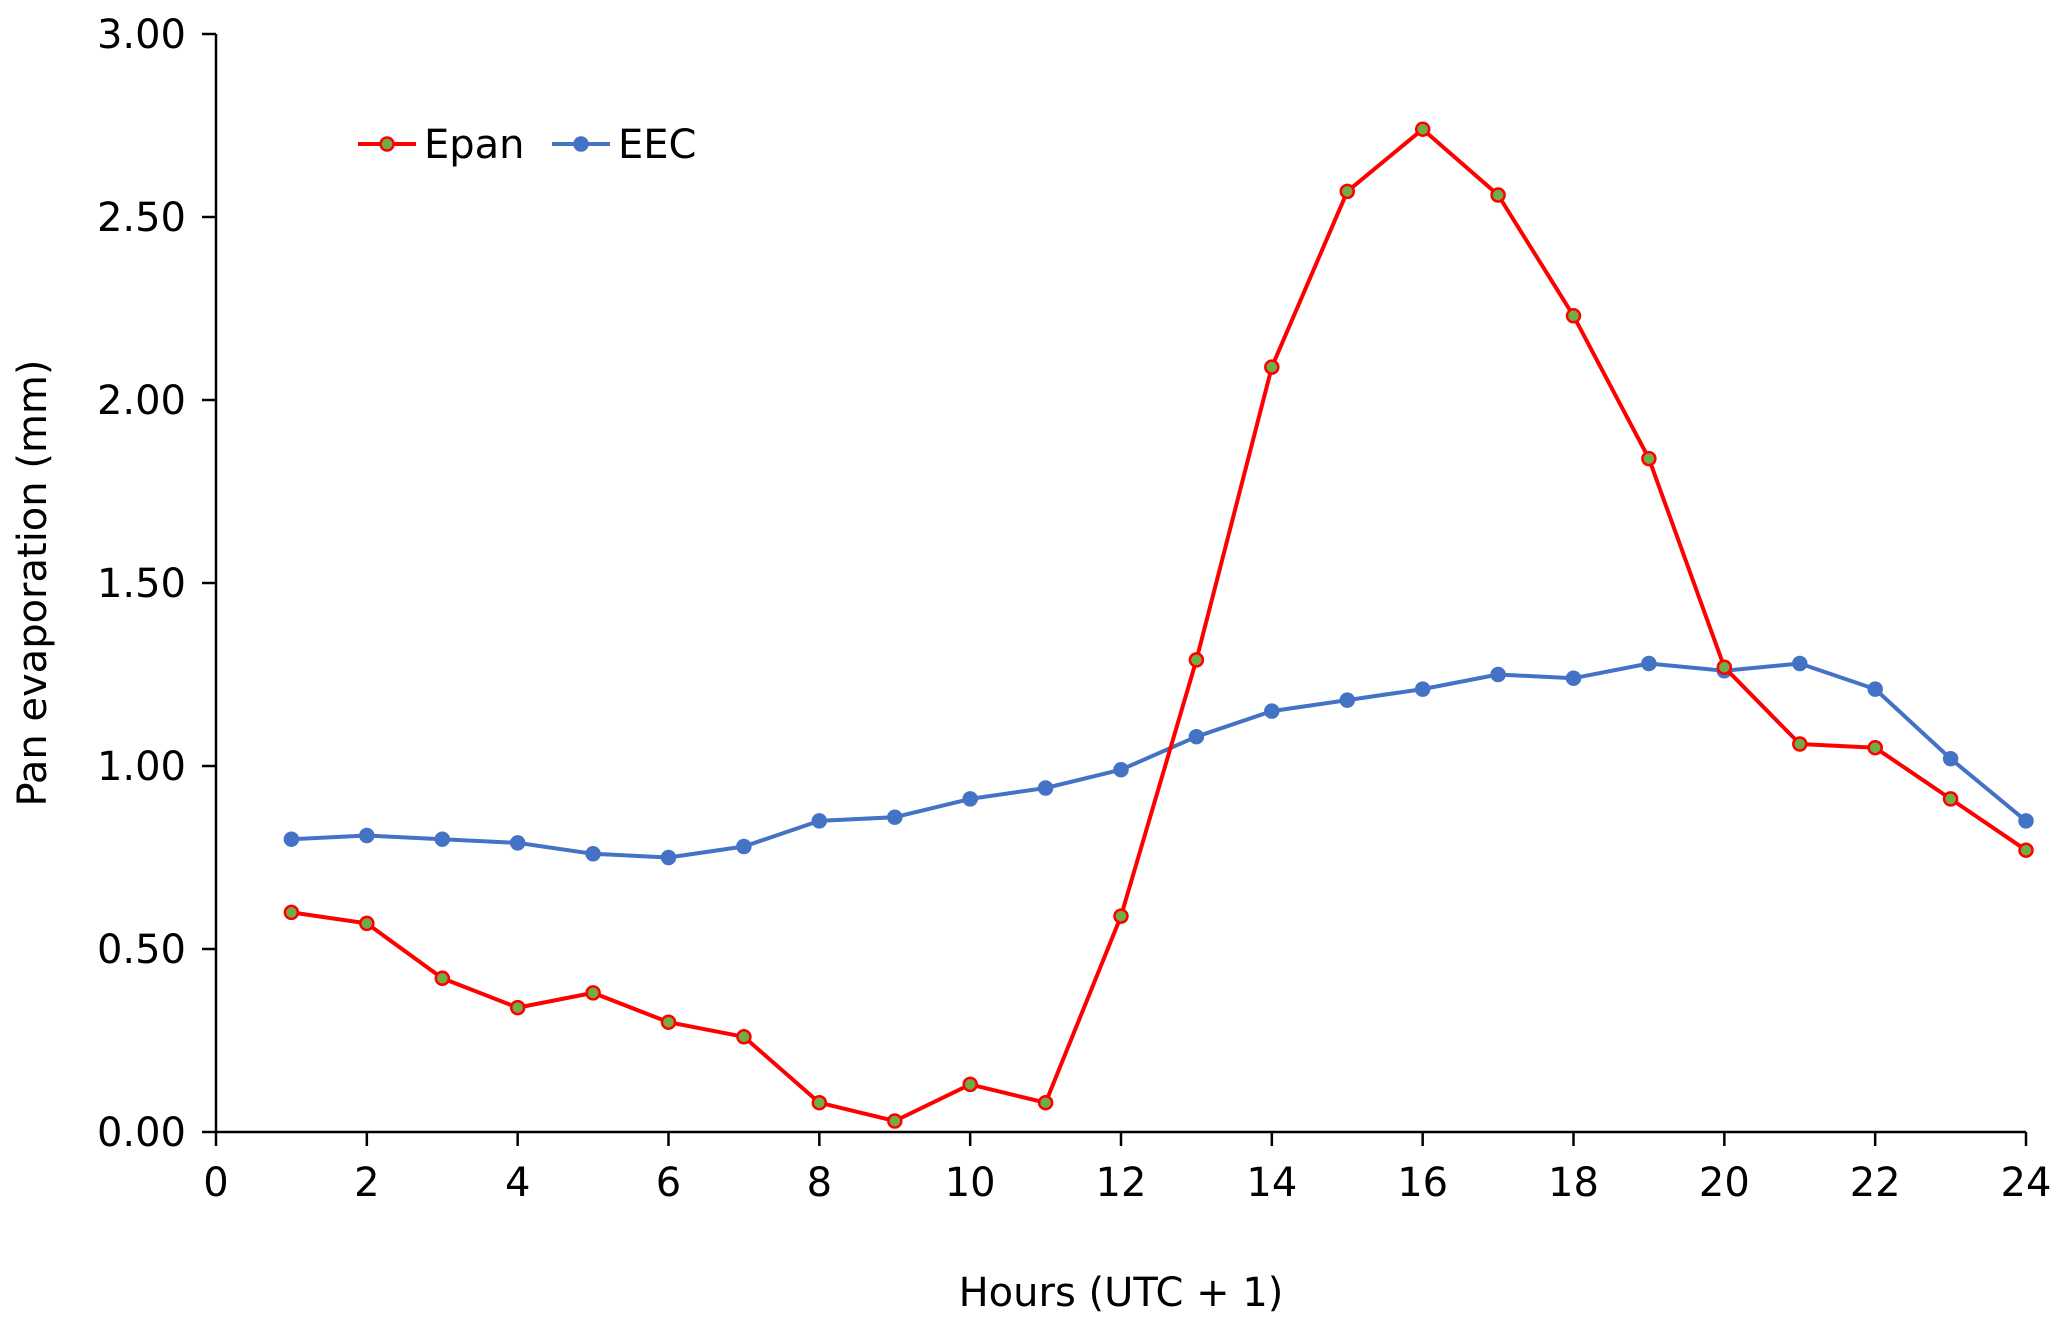  I want to click on x-tick-label: 10, so click(970, 1183).